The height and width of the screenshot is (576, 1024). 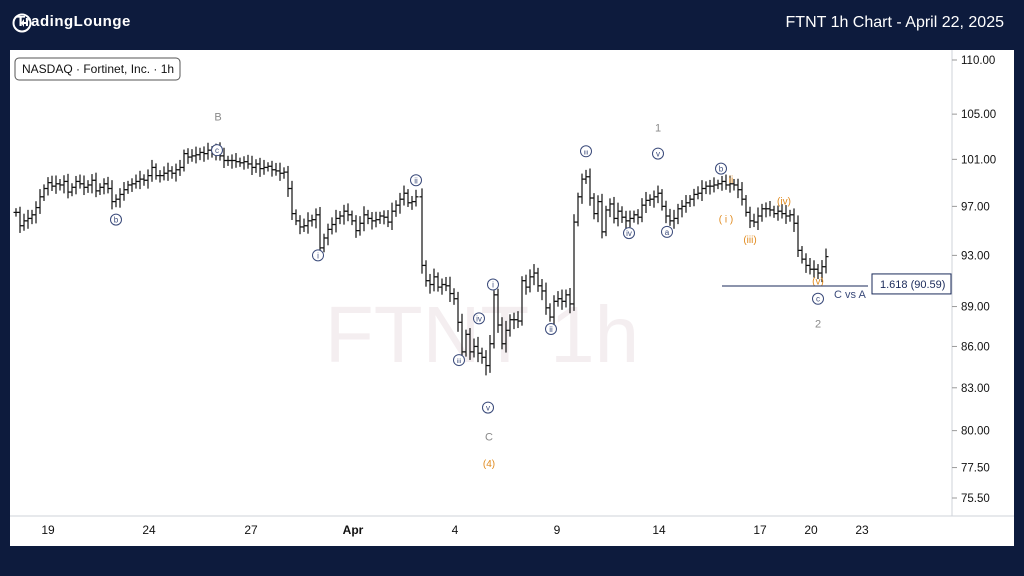 I want to click on wave-label-text: B, so click(x=217, y=117).